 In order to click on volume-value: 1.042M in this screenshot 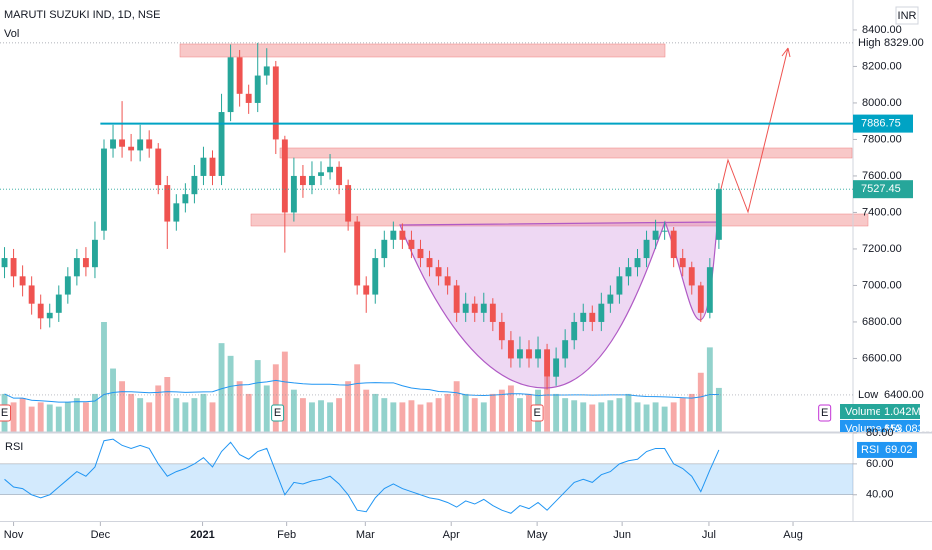, I will do `click(902, 412)`.